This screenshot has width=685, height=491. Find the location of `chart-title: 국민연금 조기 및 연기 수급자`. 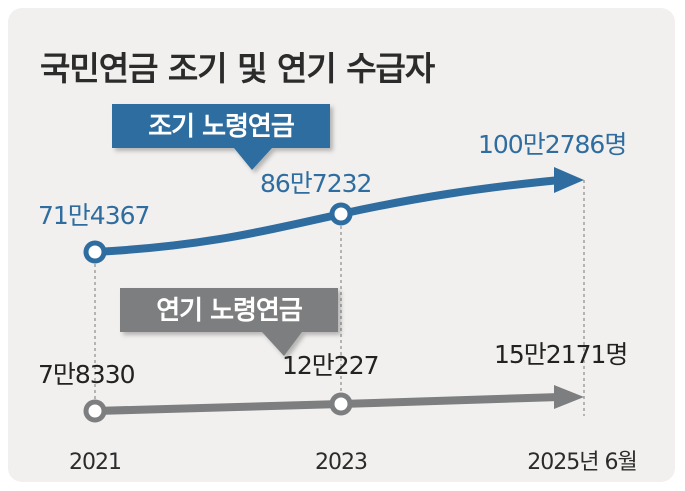

chart-title: 국민연금 조기 및 연기 수급자 is located at coordinates (237, 68).